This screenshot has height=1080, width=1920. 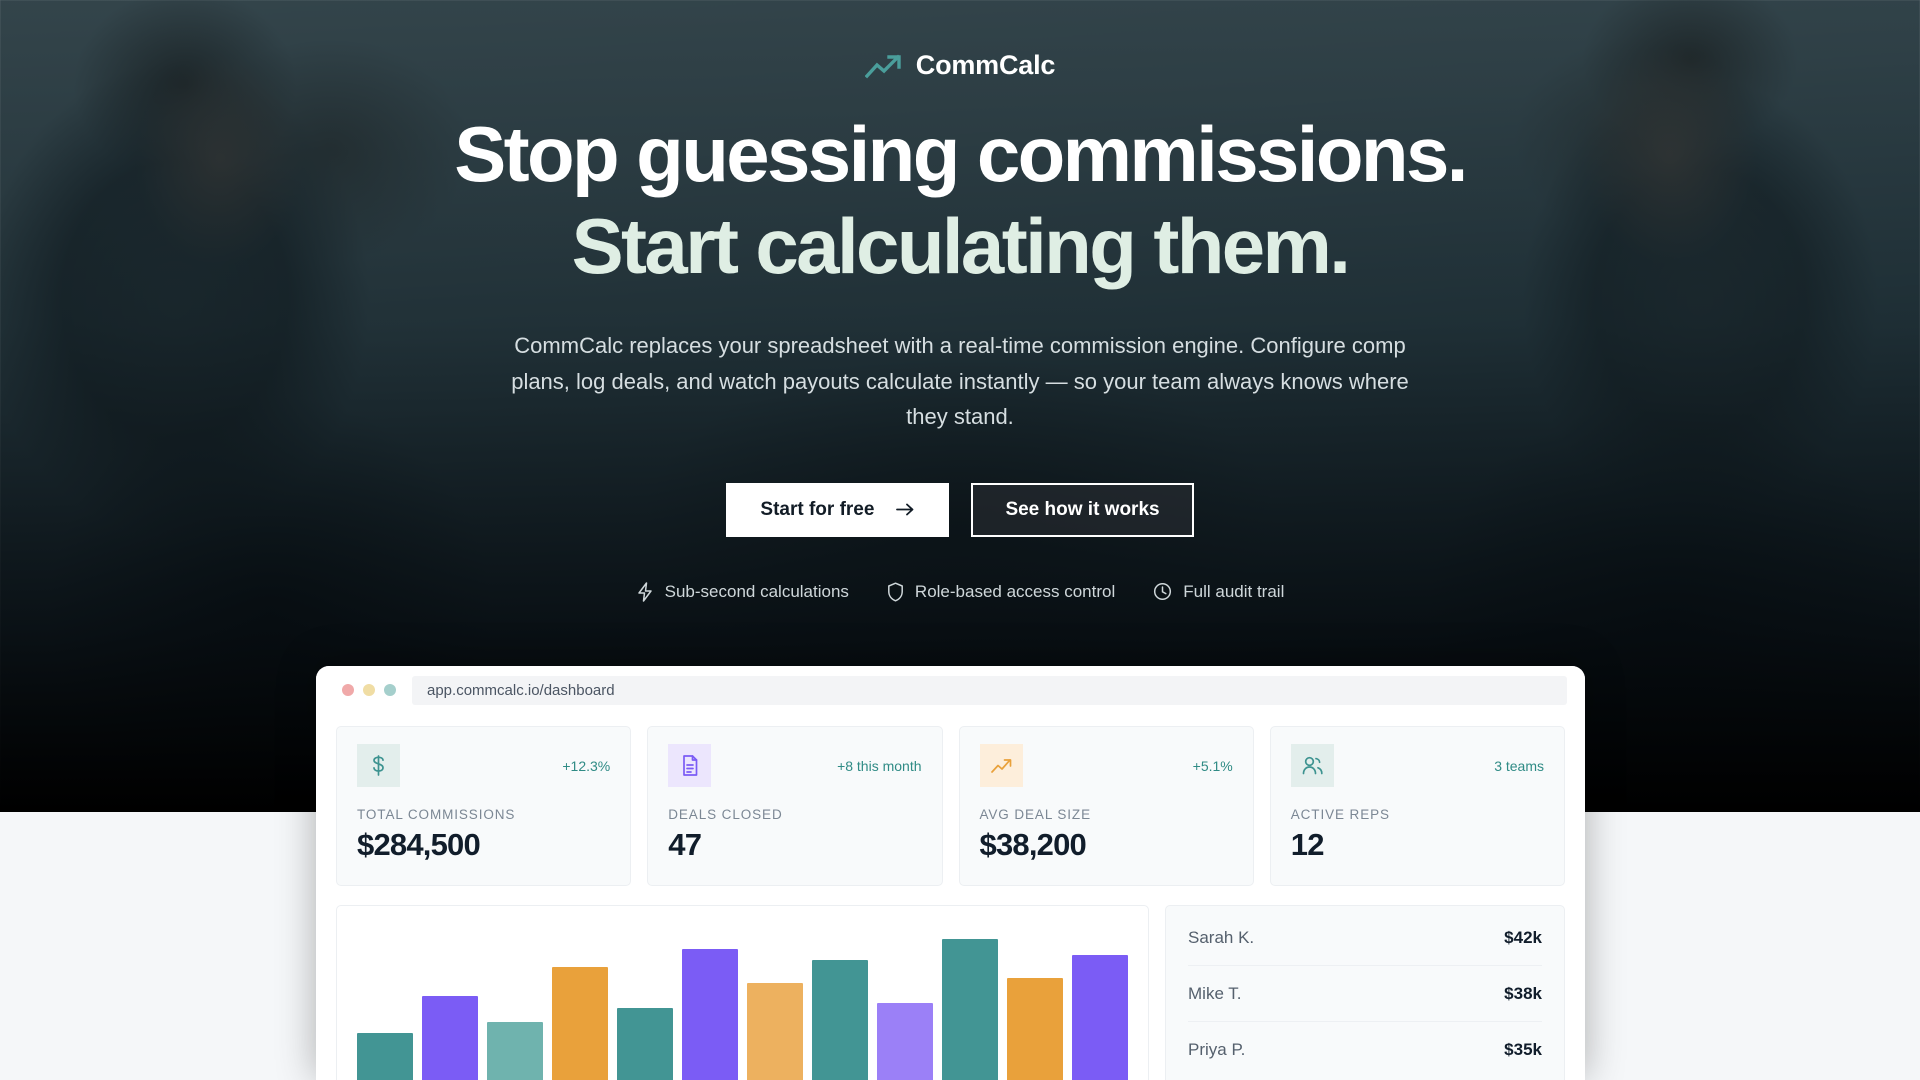 I want to click on commissions-bar-chart, so click(x=742, y=992).